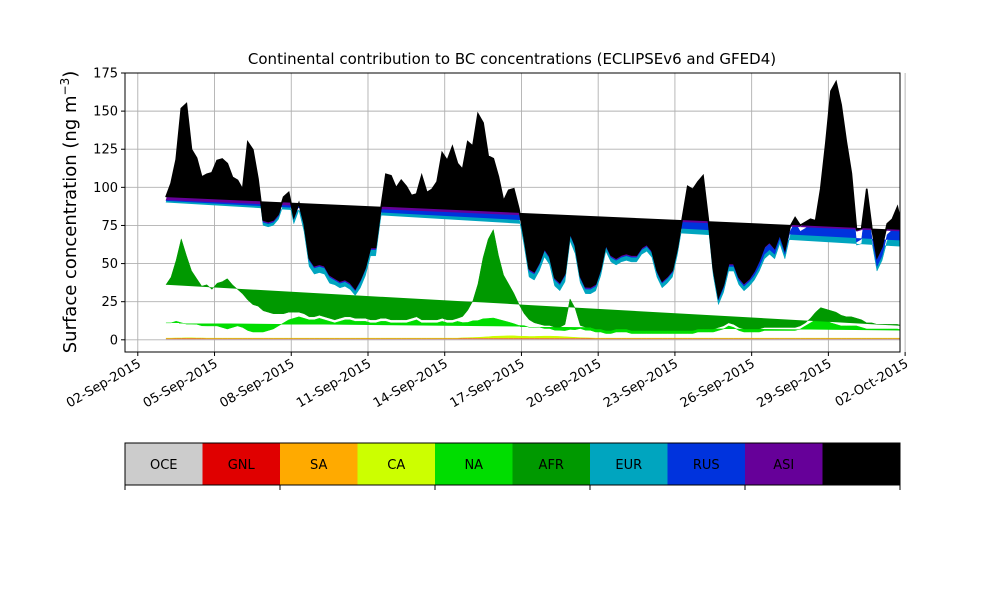 This screenshot has height=600, width=1000. I want to click on y-tick-label: 175, so click(105, 74).